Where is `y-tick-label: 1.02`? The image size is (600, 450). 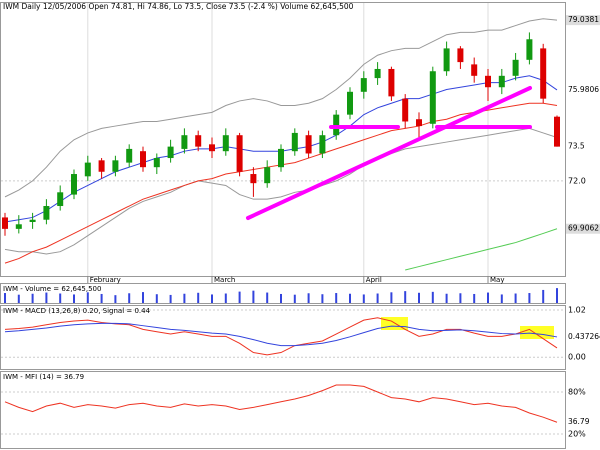 y-tick-label: 1.02 is located at coordinates (577, 309).